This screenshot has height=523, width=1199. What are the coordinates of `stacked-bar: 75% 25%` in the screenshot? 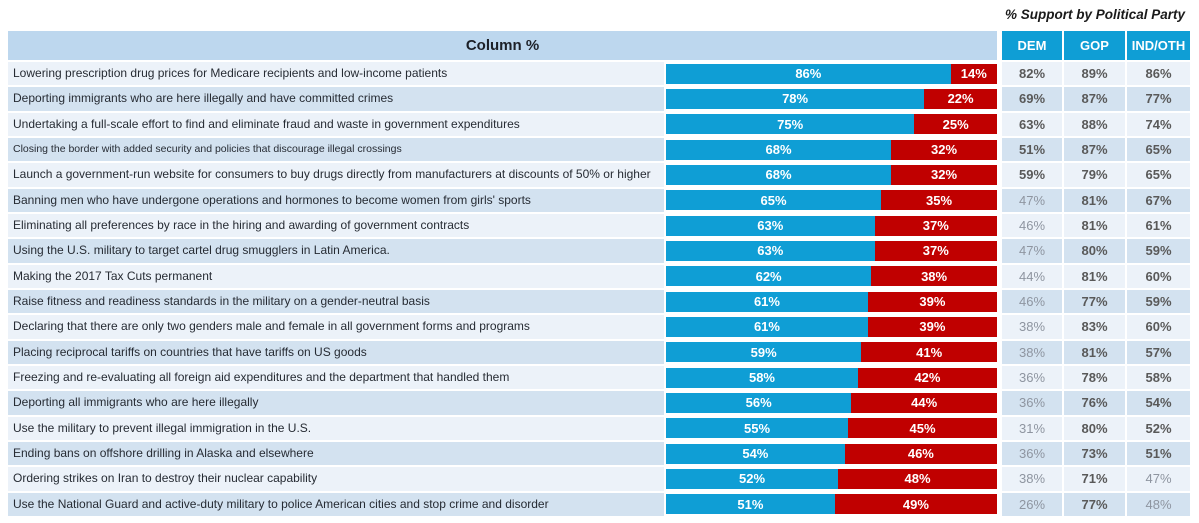 It's located at (831, 124).